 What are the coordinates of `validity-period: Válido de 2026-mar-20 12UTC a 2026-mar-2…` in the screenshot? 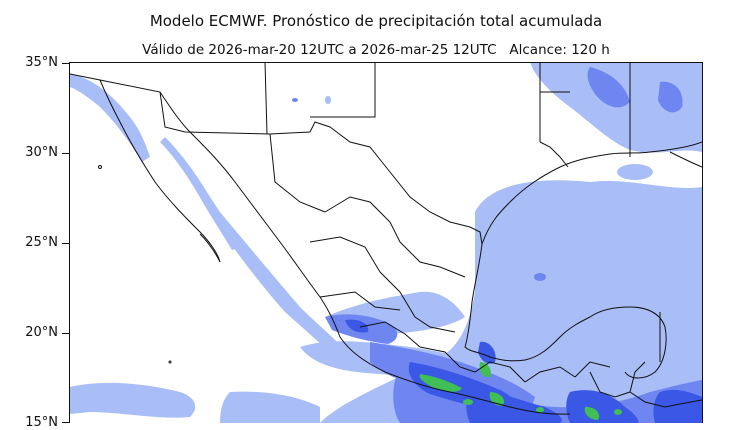 It's located at (319, 50).